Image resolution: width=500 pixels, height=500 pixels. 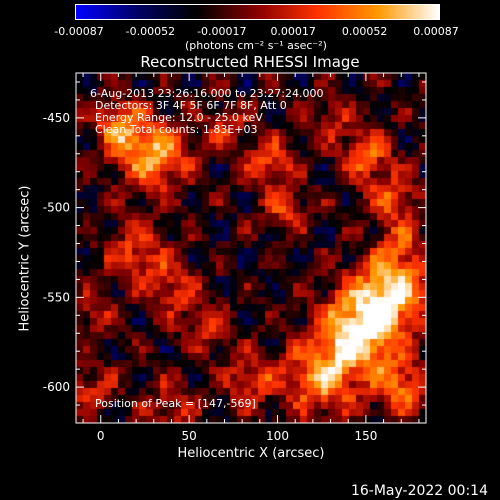 I want to click on detectors-annotation: Detectors: 3F 4F 5F 6F 7F 8F, Att 0, so click(x=191, y=105).